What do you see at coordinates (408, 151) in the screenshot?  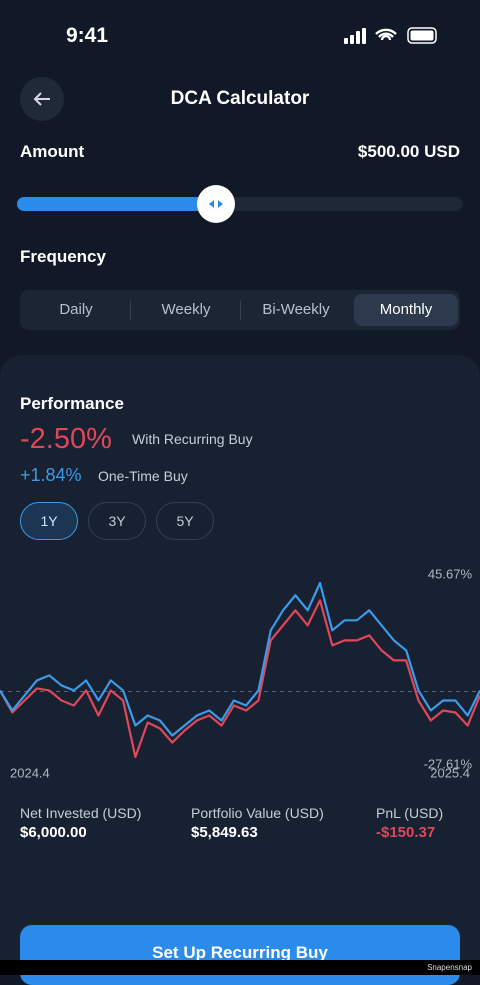 I see `amount-value: $500.00 USD` at bounding box center [408, 151].